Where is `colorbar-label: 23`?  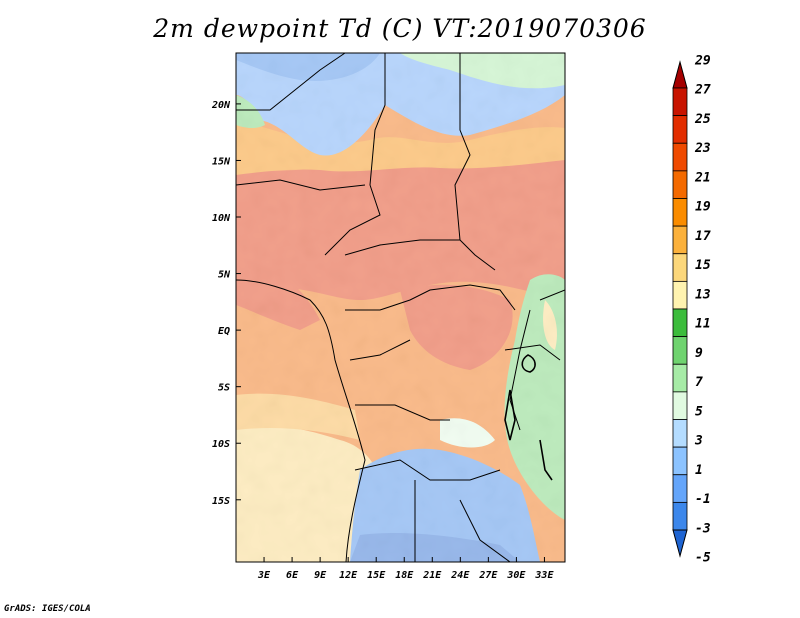
colorbar-label: 23 is located at coordinates (702, 148).